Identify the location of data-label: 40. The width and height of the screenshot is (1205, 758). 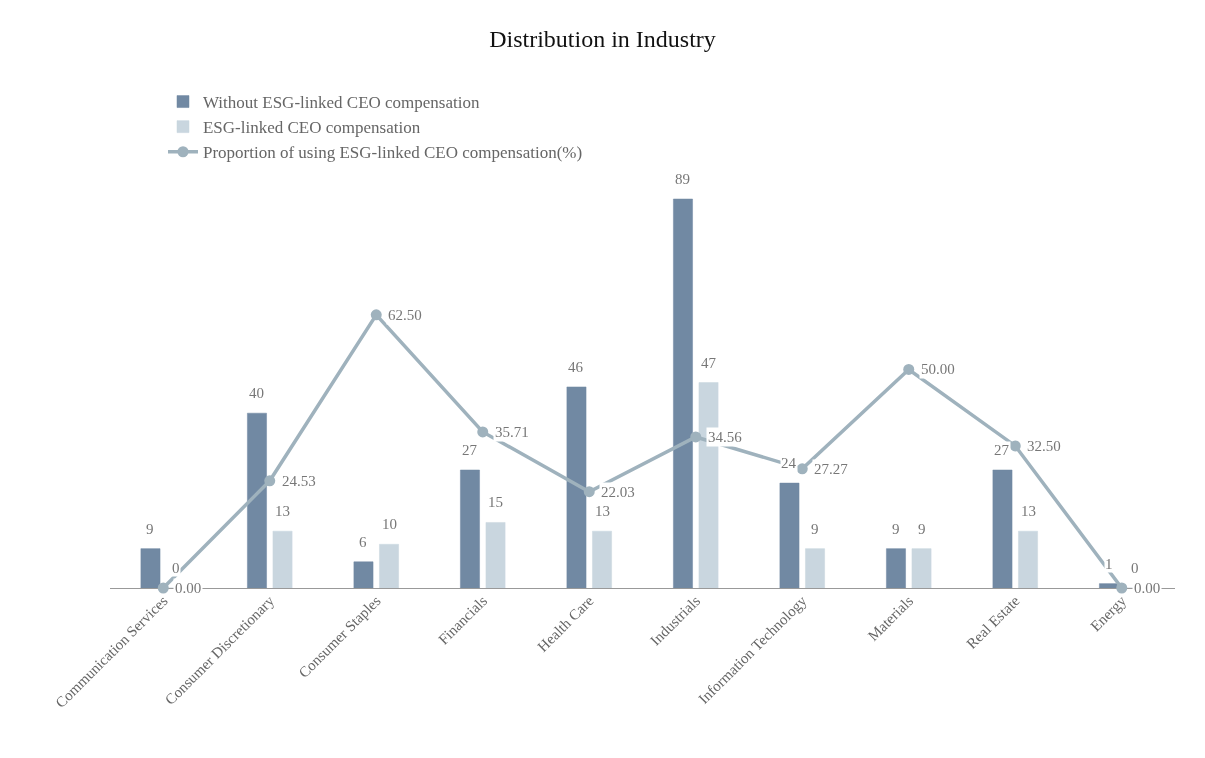
(256, 393).